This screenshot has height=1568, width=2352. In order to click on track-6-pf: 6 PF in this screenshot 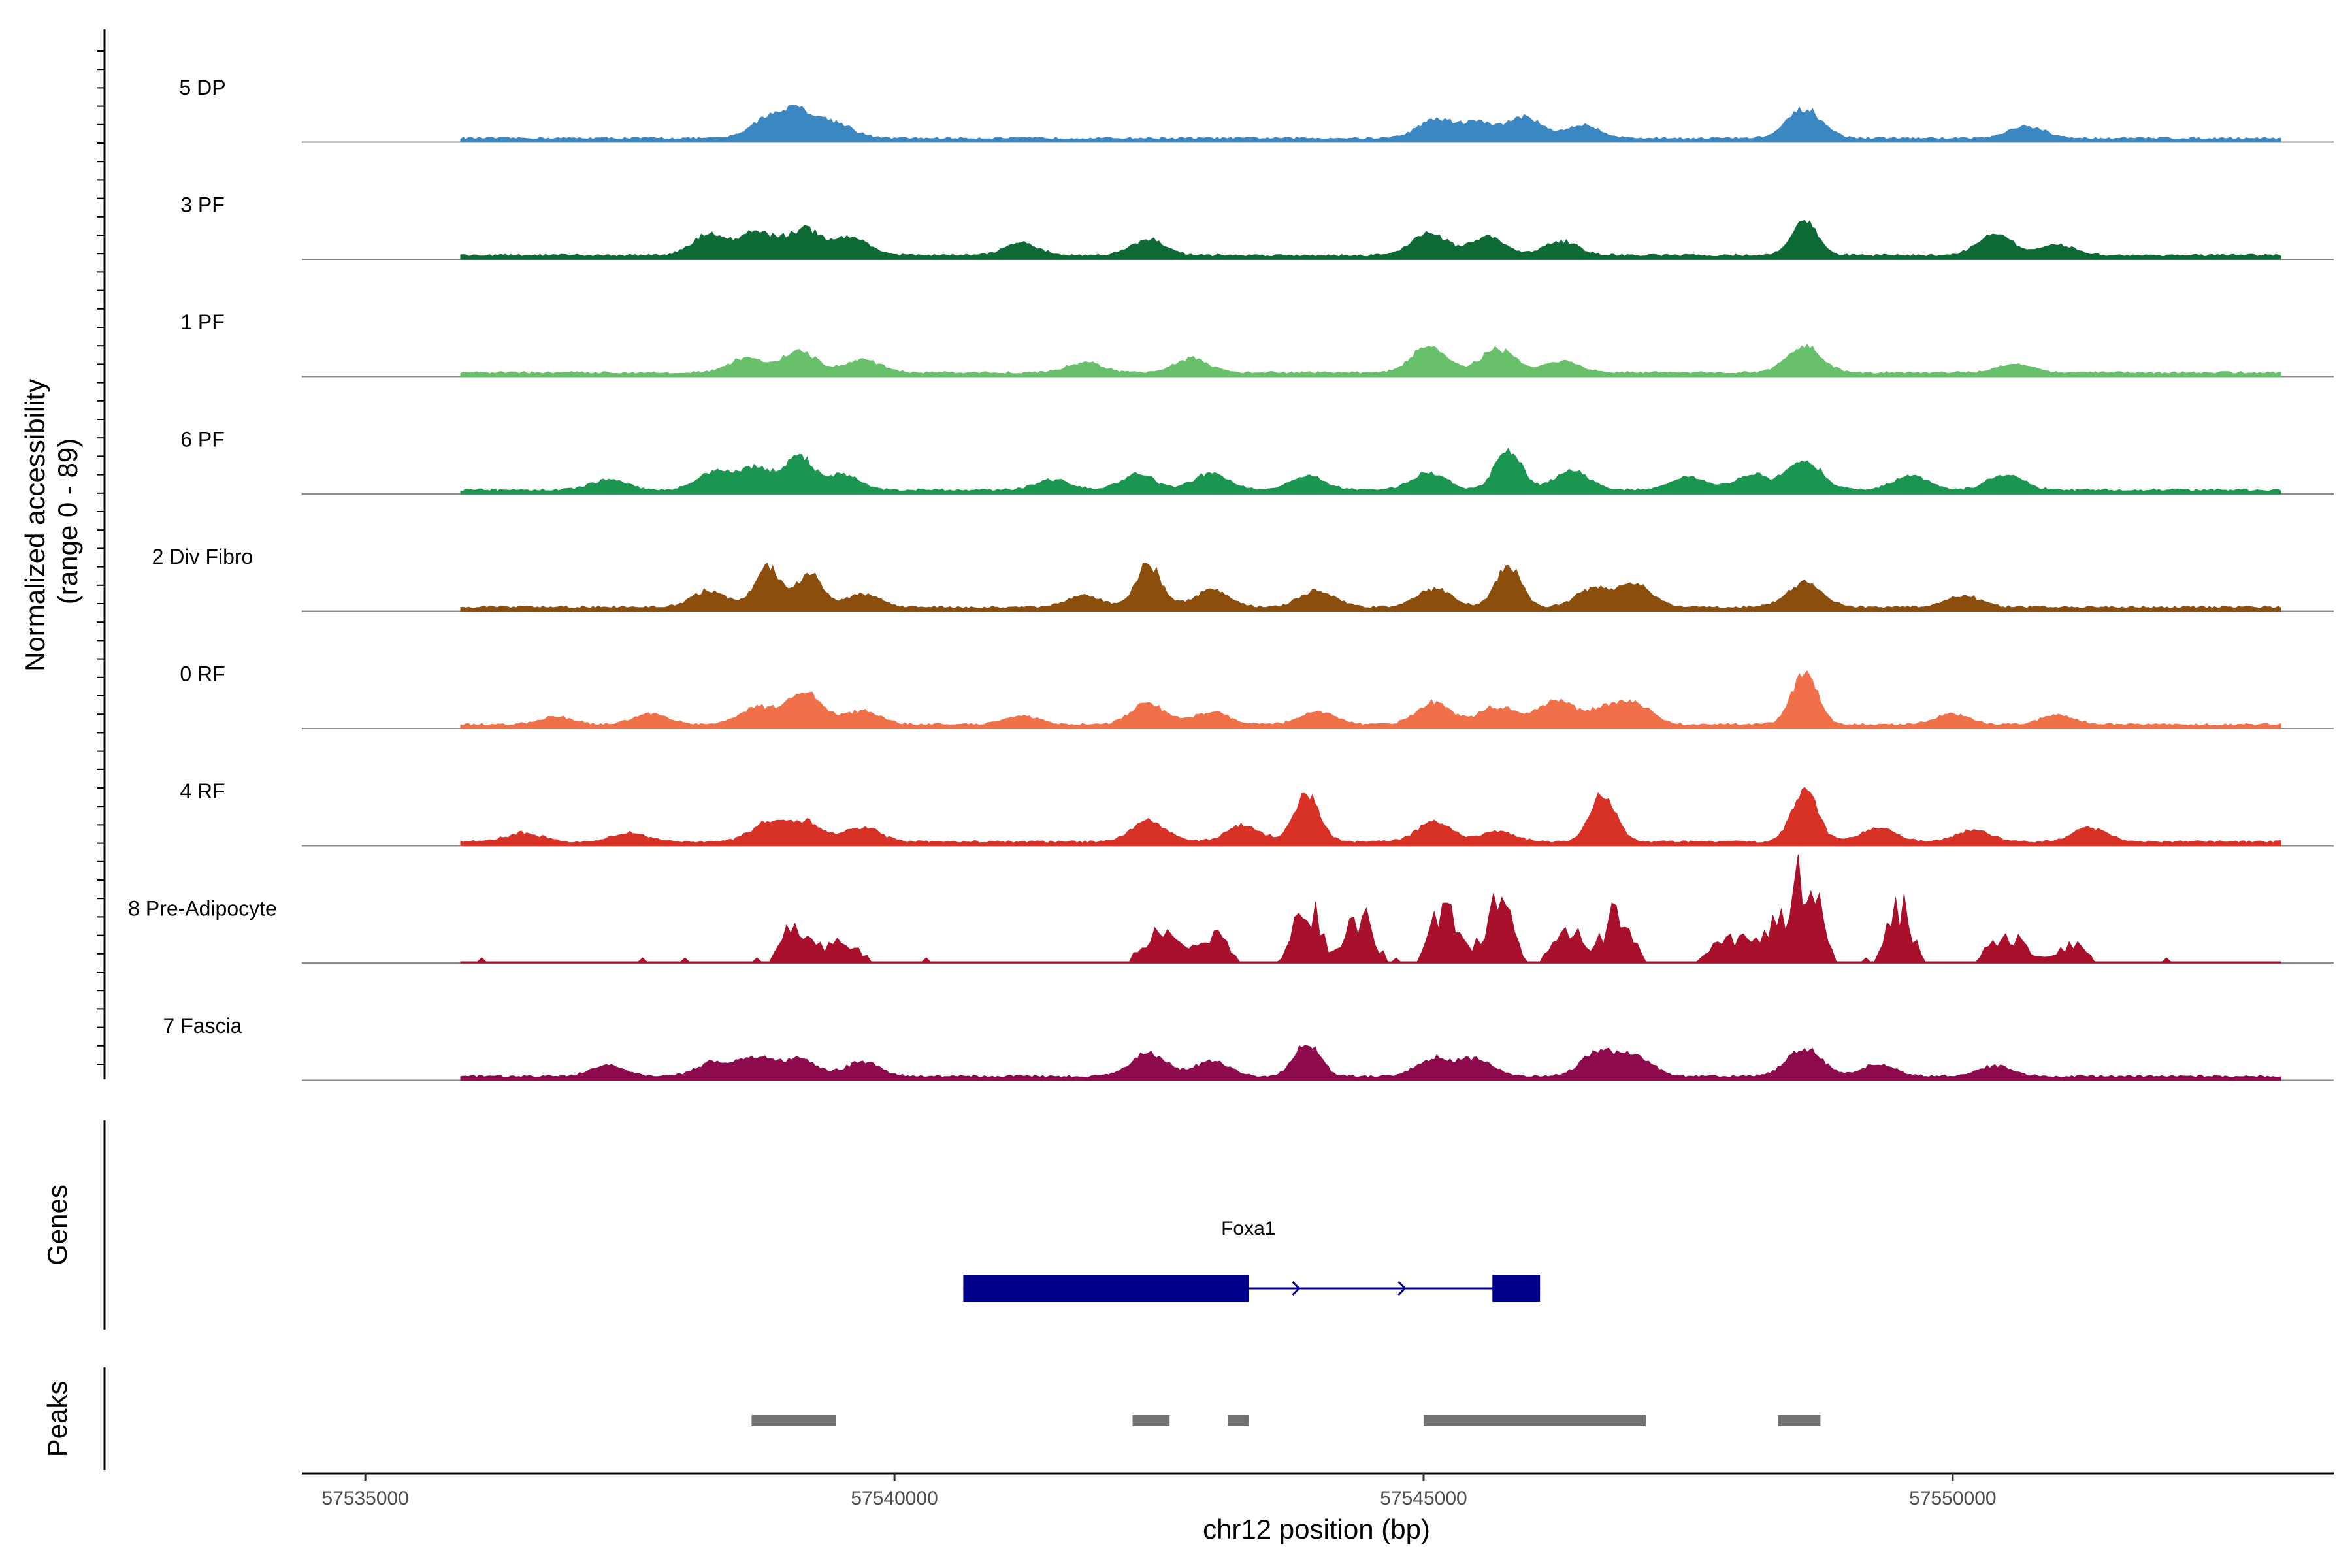, I will do `click(1257, 461)`.